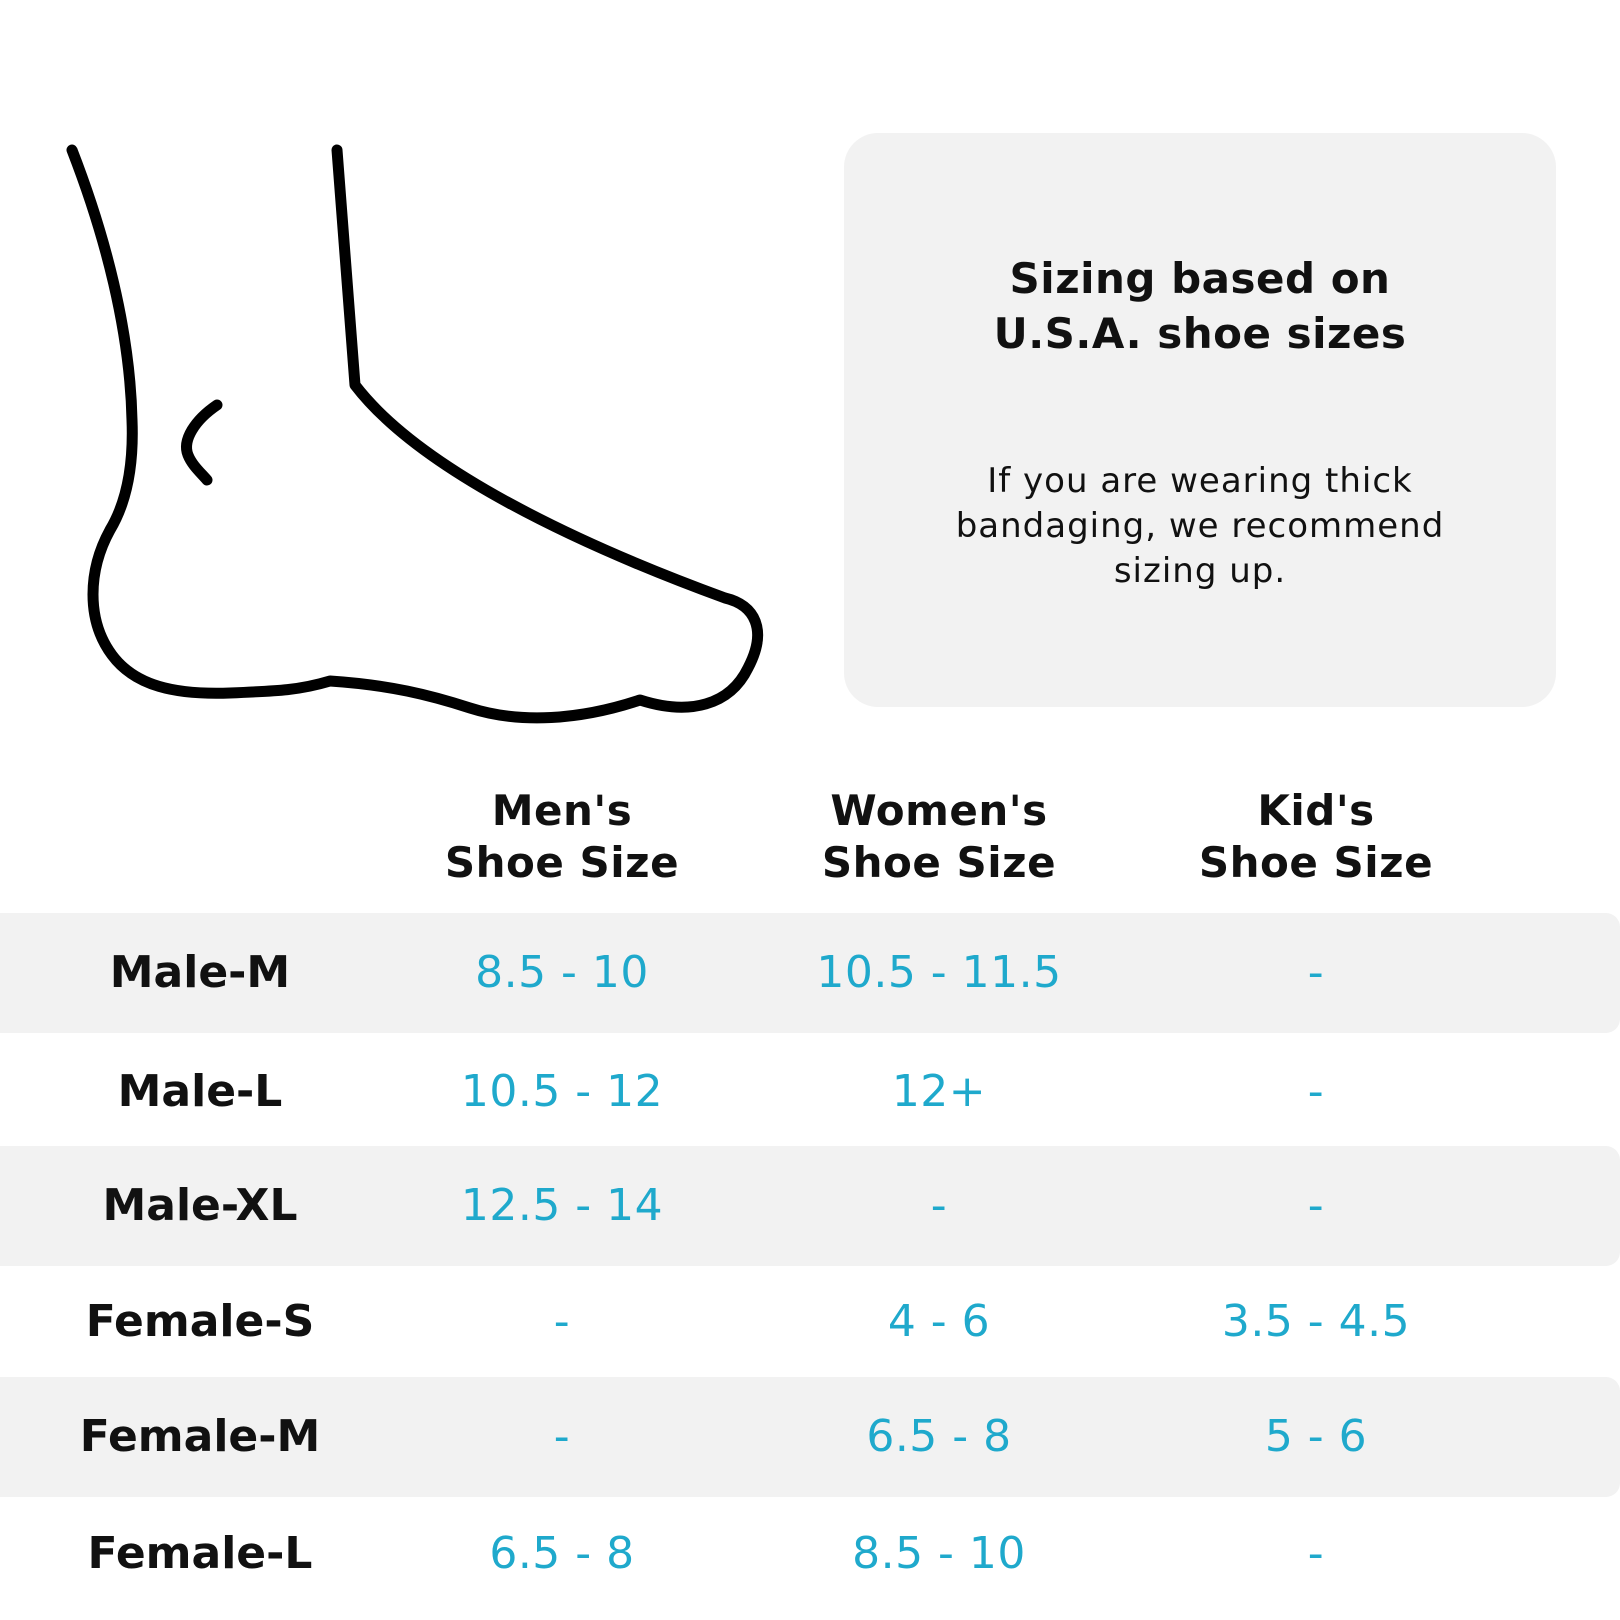  Describe the element at coordinates (200, 972) in the screenshot. I see `size-label: Male-M` at that location.